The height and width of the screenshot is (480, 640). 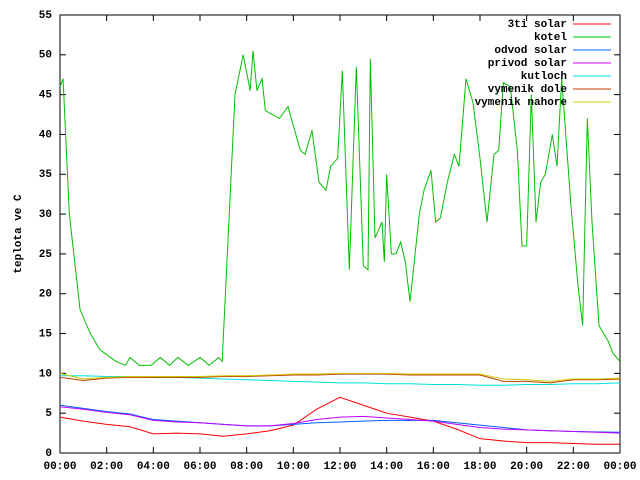 I want to click on x-tick-label: 06:00, so click(x=199, y=467).